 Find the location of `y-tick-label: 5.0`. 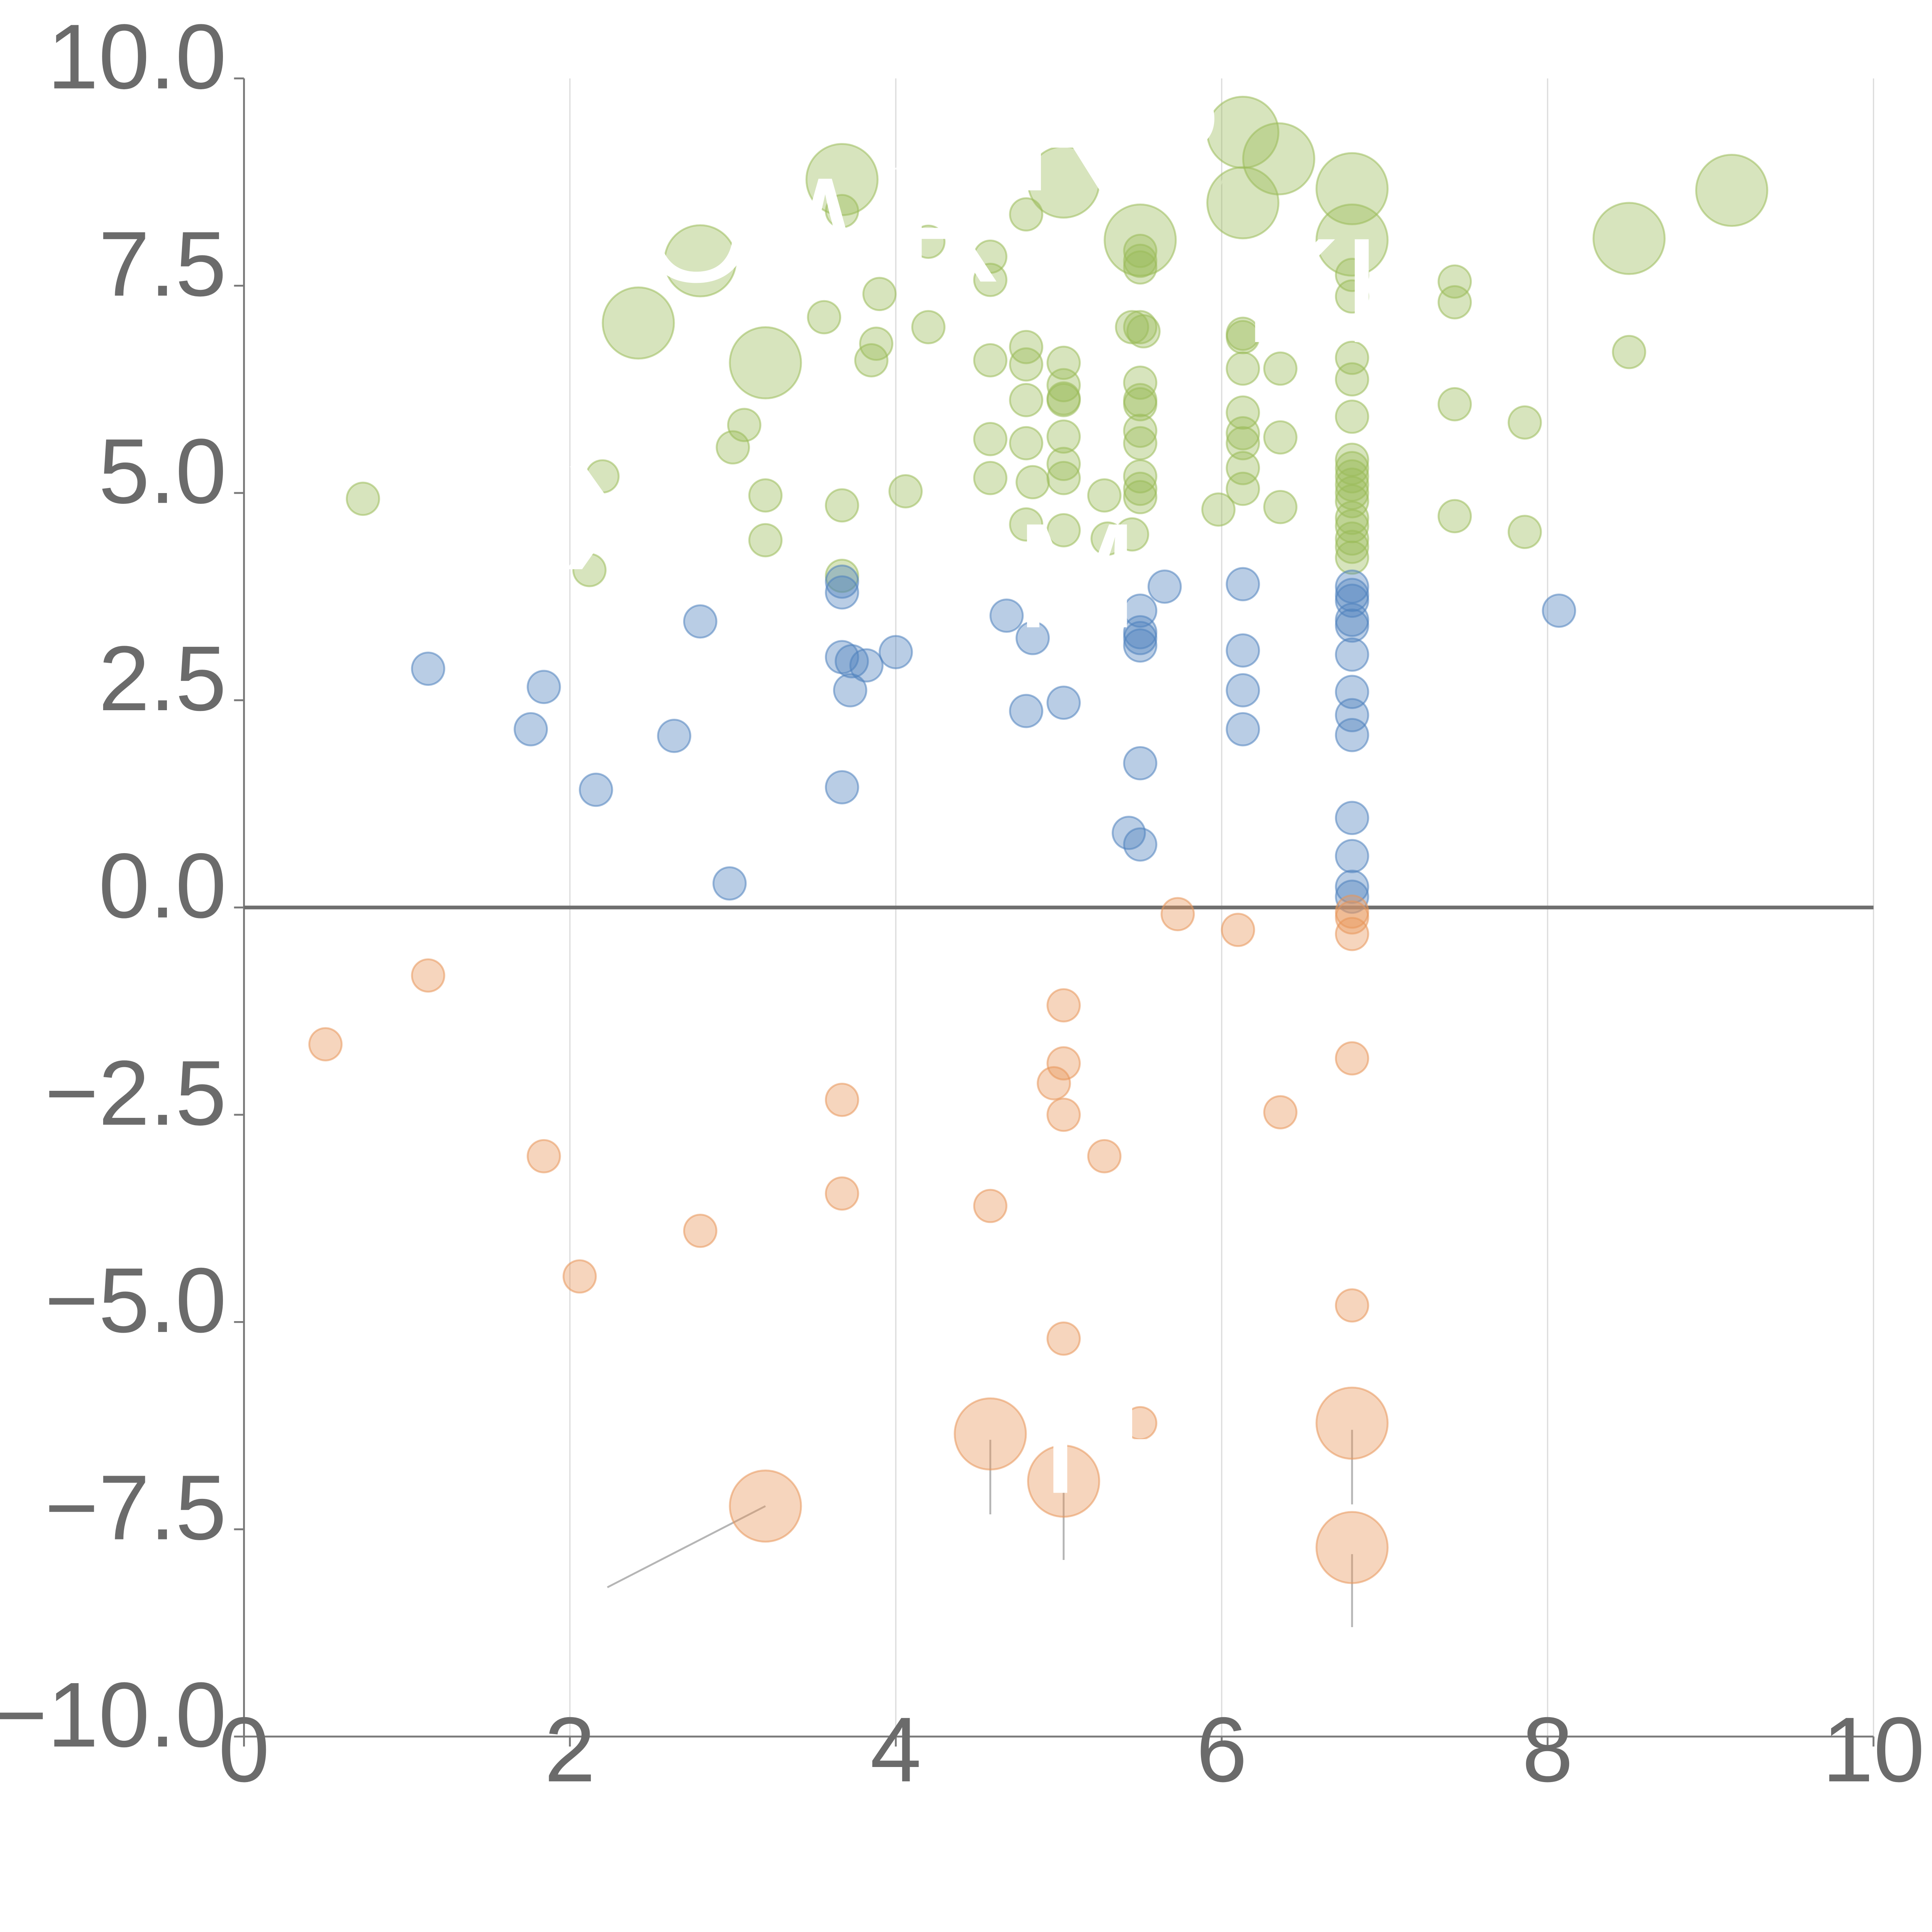

y-tick-label: 5.0 is located at coordinates (162, 471).